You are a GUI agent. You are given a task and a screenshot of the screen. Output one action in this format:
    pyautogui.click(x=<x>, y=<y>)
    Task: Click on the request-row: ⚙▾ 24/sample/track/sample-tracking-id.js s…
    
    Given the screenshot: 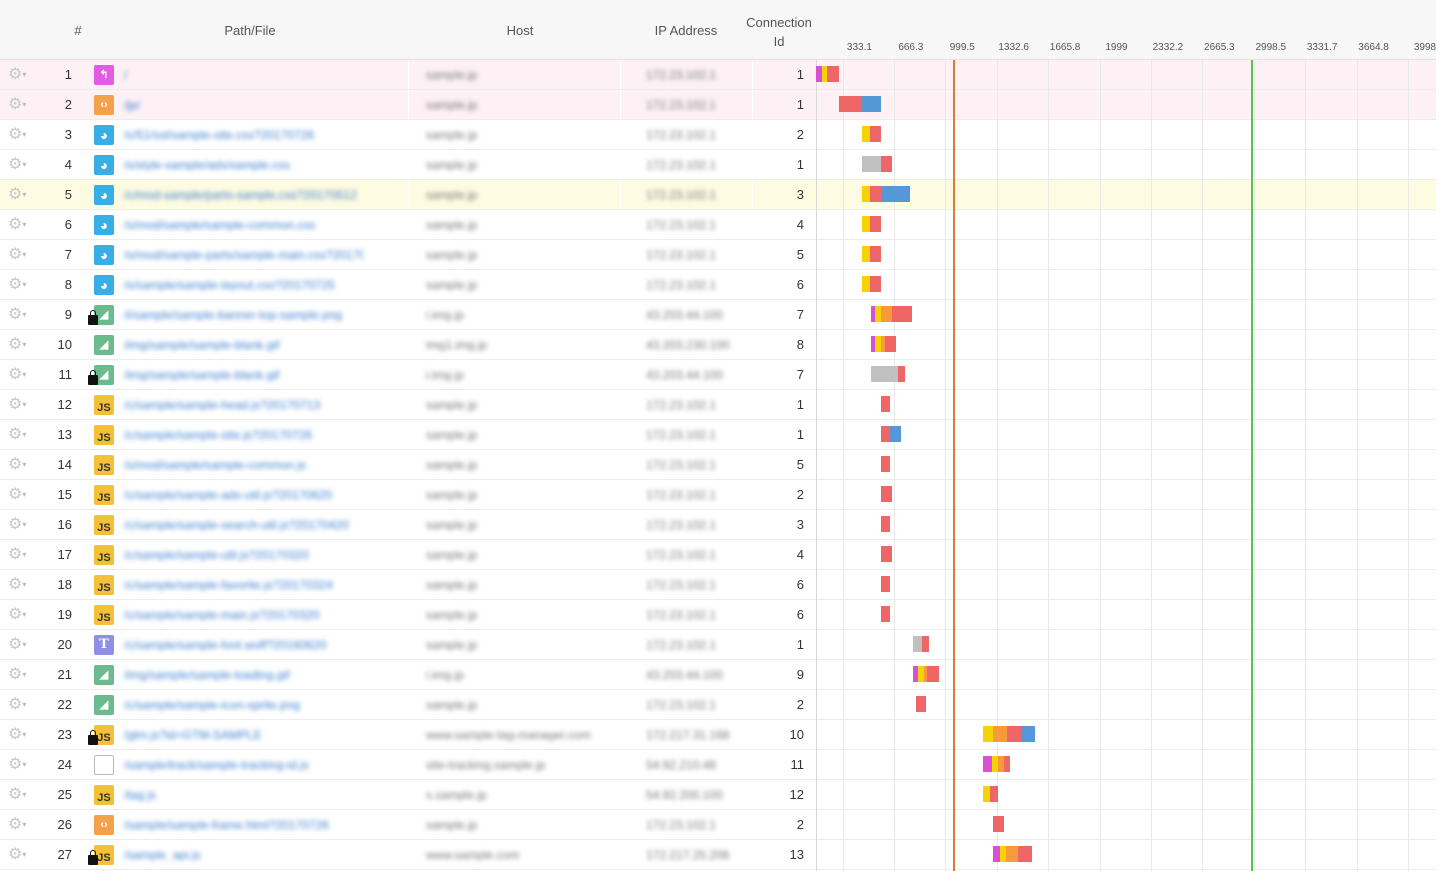 What is the action you would take?
    pyautogui.click(x=718, y=765)
    